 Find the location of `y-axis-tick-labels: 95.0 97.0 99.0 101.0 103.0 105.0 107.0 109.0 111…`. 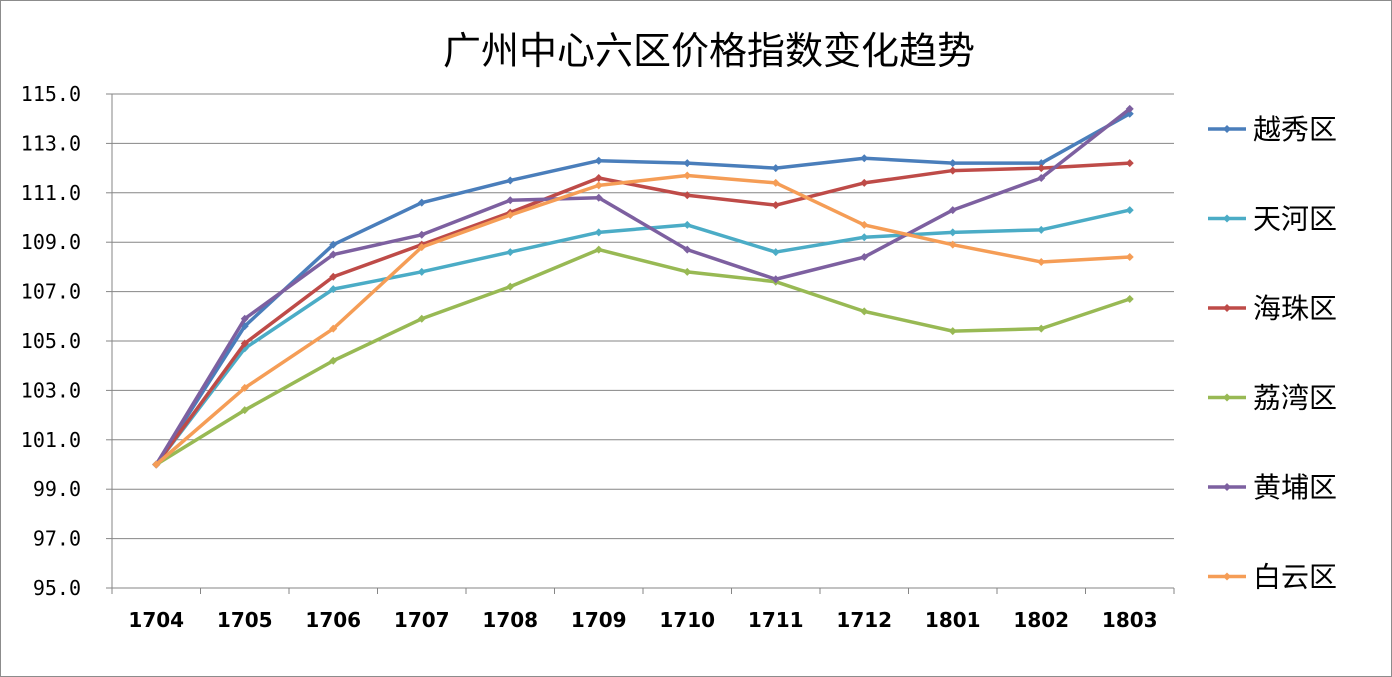

y-axis-tick-labels: 95.0 97.0 99.0 101.0 103.0 105.0 107.0 109.0 111… is located at coordinates (51, 341).